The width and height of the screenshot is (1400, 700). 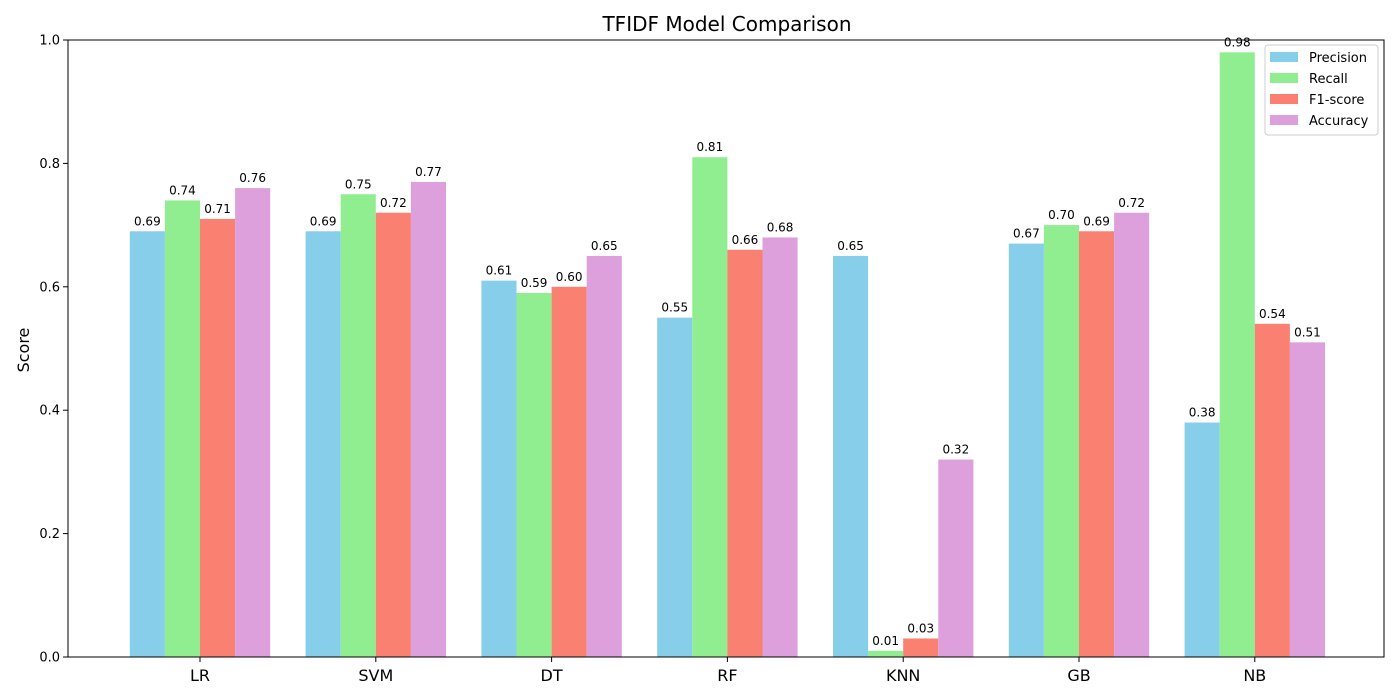 What do you see at coordinates (393, 434) in the screenshot?
I see `bar-f1-score-svm` at bounding box center [393, 434].